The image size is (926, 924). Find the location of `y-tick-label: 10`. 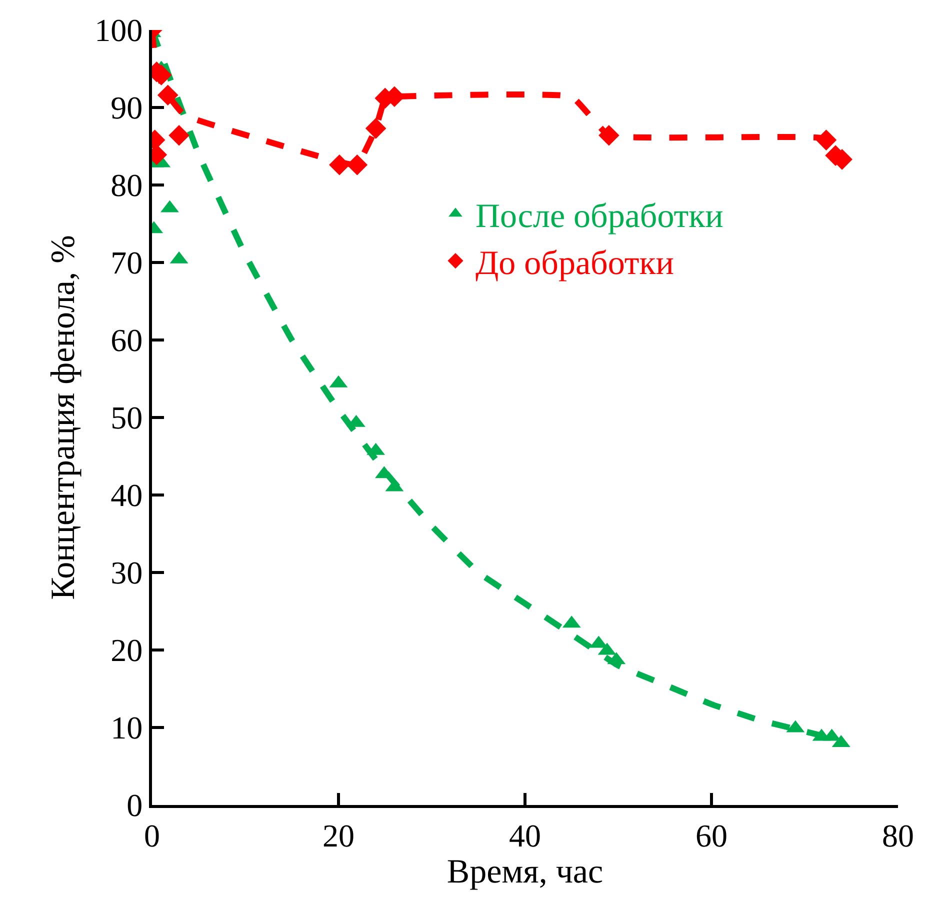

y-tick-label: 10 is located at coordinates (126, 728).